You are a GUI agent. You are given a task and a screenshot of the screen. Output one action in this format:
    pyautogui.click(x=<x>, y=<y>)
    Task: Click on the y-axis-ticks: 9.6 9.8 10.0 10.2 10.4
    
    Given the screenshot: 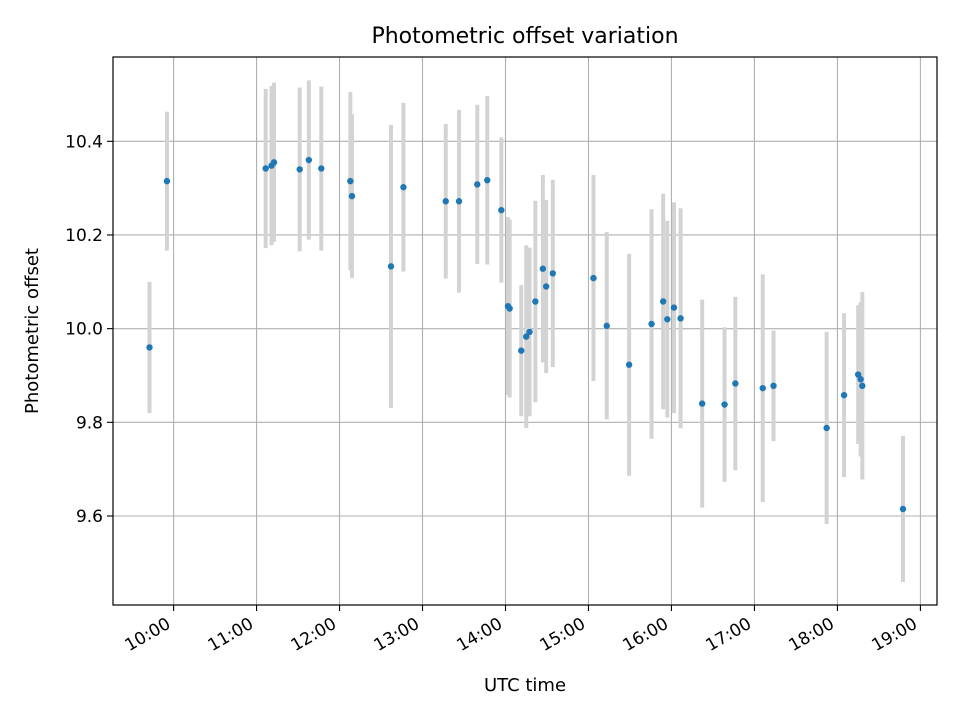 What is the action you would take?
    pyautogui.click(x=89, y=329)
    